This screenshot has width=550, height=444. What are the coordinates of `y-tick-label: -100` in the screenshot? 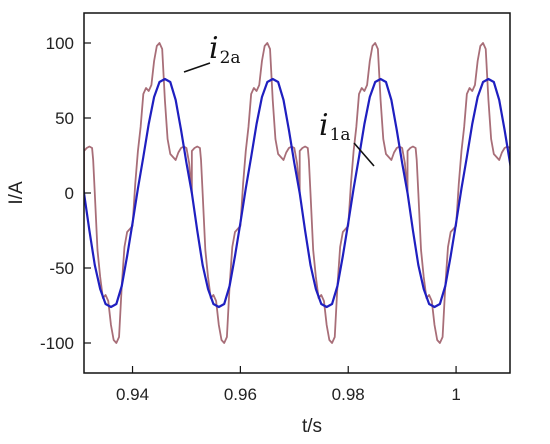 It's located at (57, 343).